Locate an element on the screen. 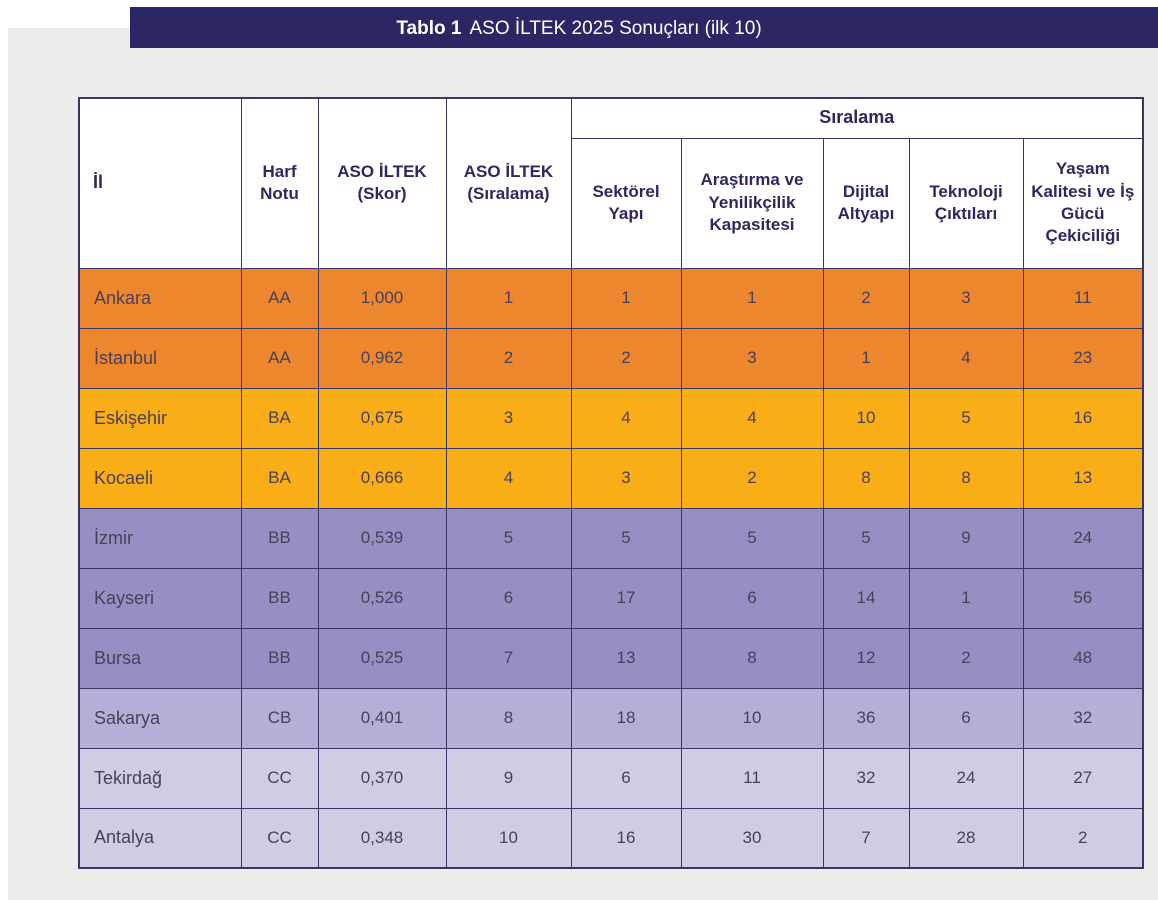  table-row: İzmir BB 0,539 5 5 5 5 9 24 is located at coordinates (611, 538).